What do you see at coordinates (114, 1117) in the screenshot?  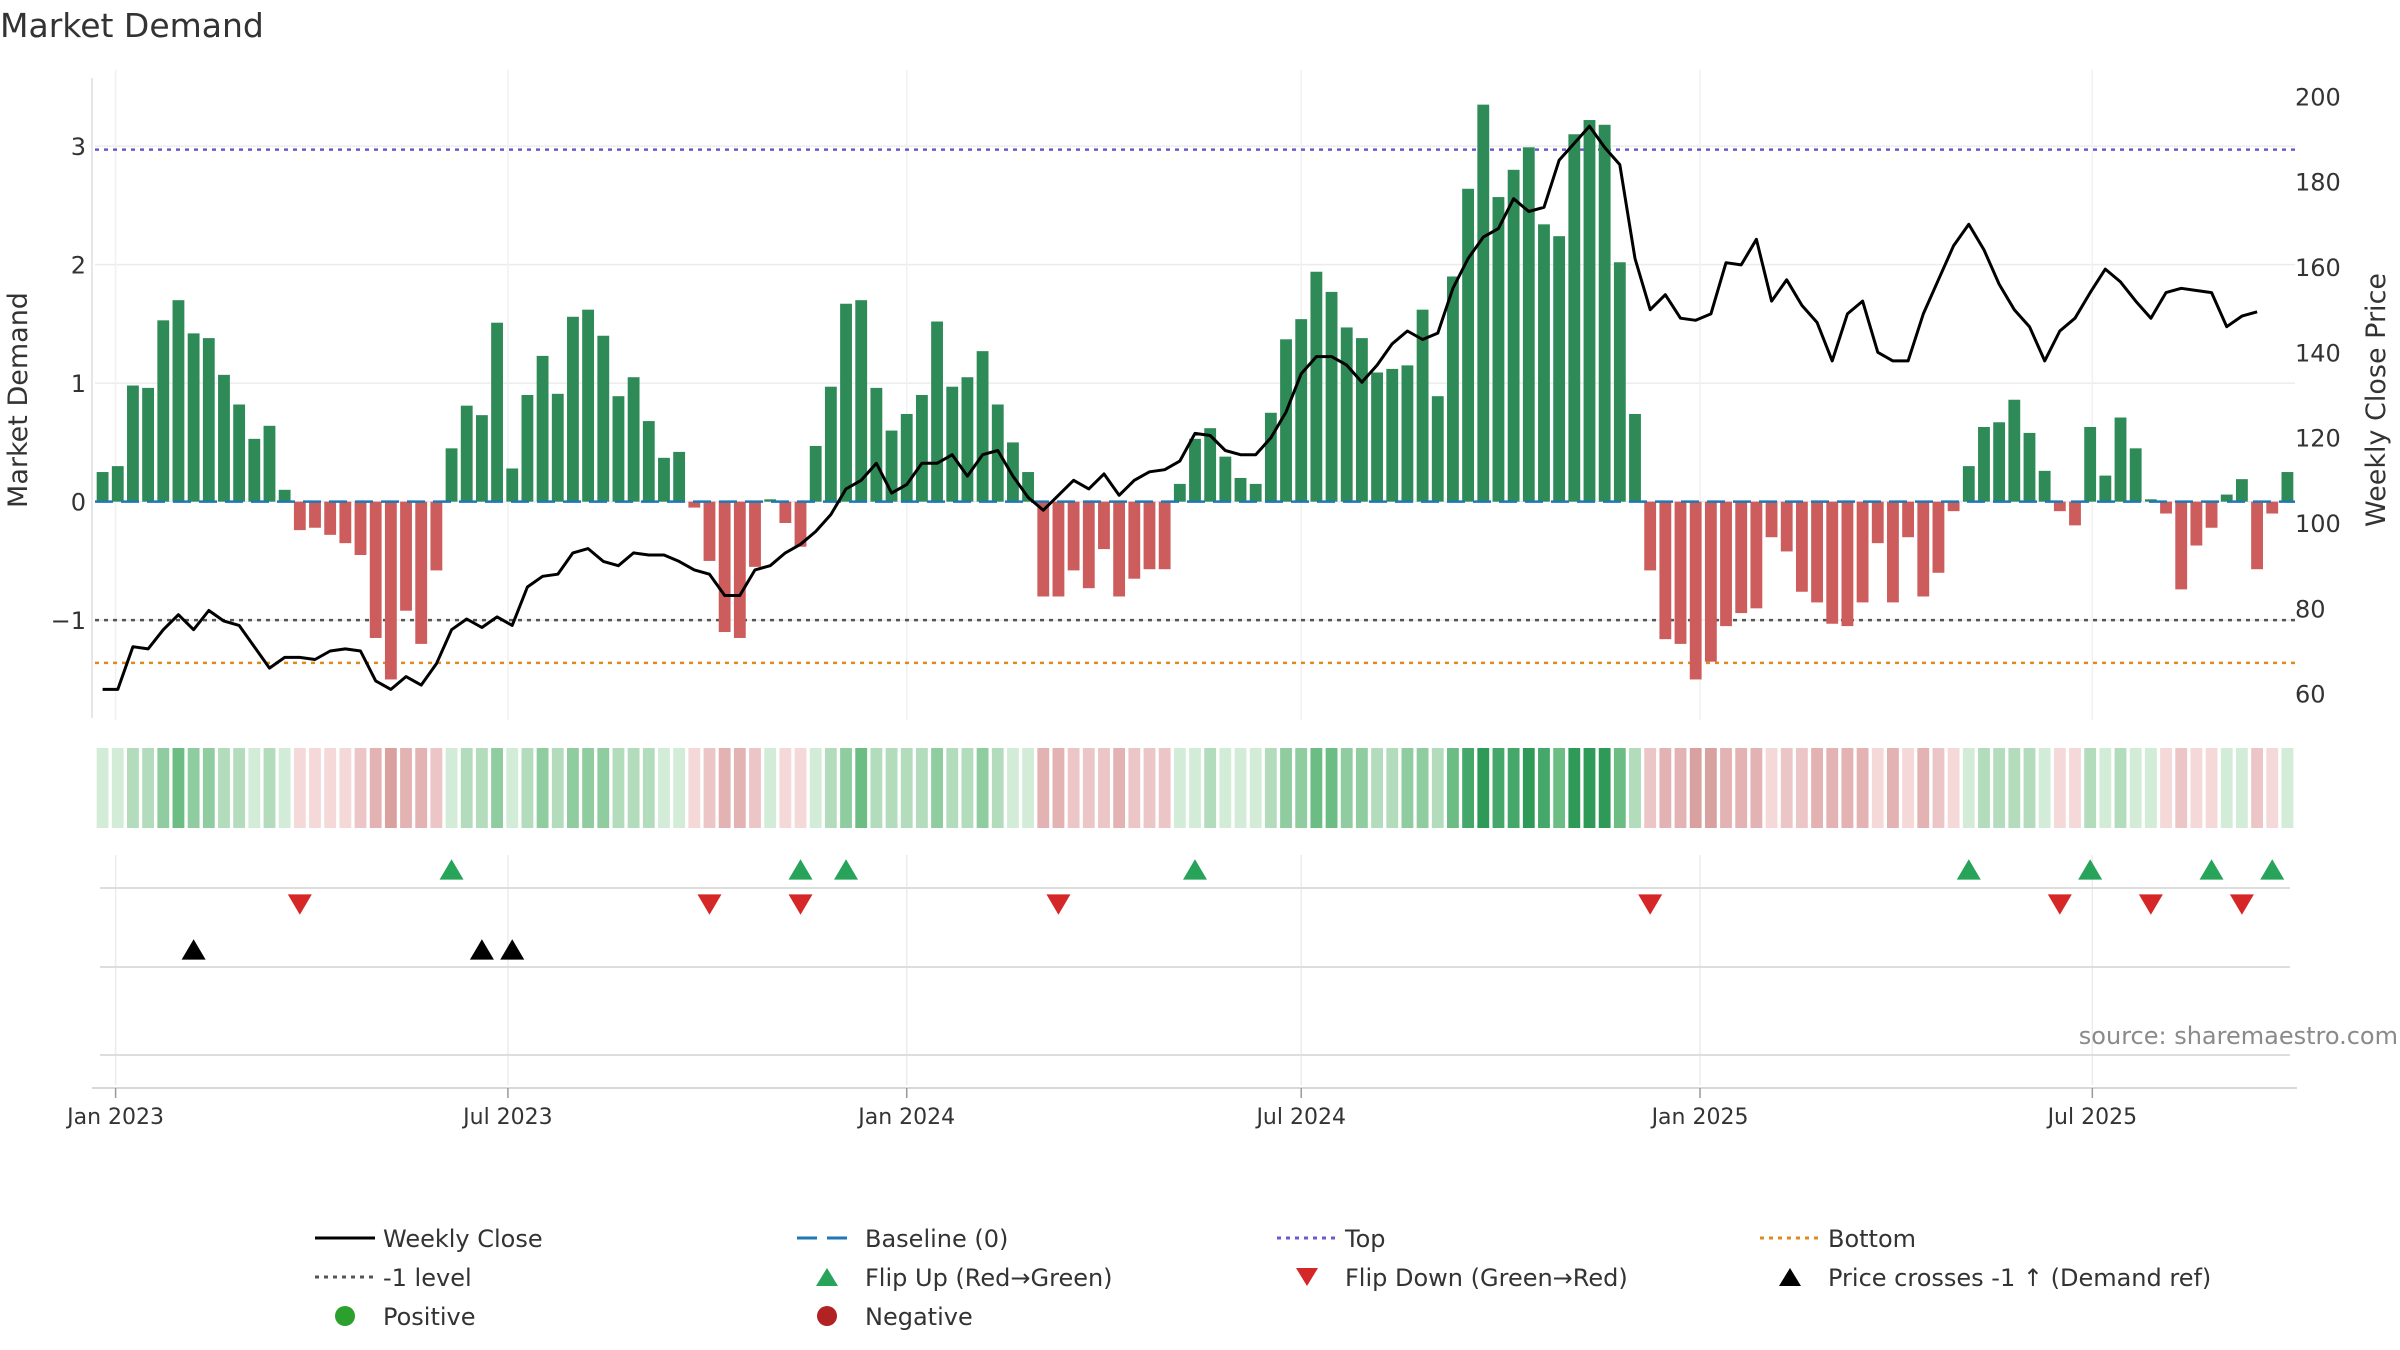 I see `x-tick-label: Jan 2023` at bounding box center [114, 1117].